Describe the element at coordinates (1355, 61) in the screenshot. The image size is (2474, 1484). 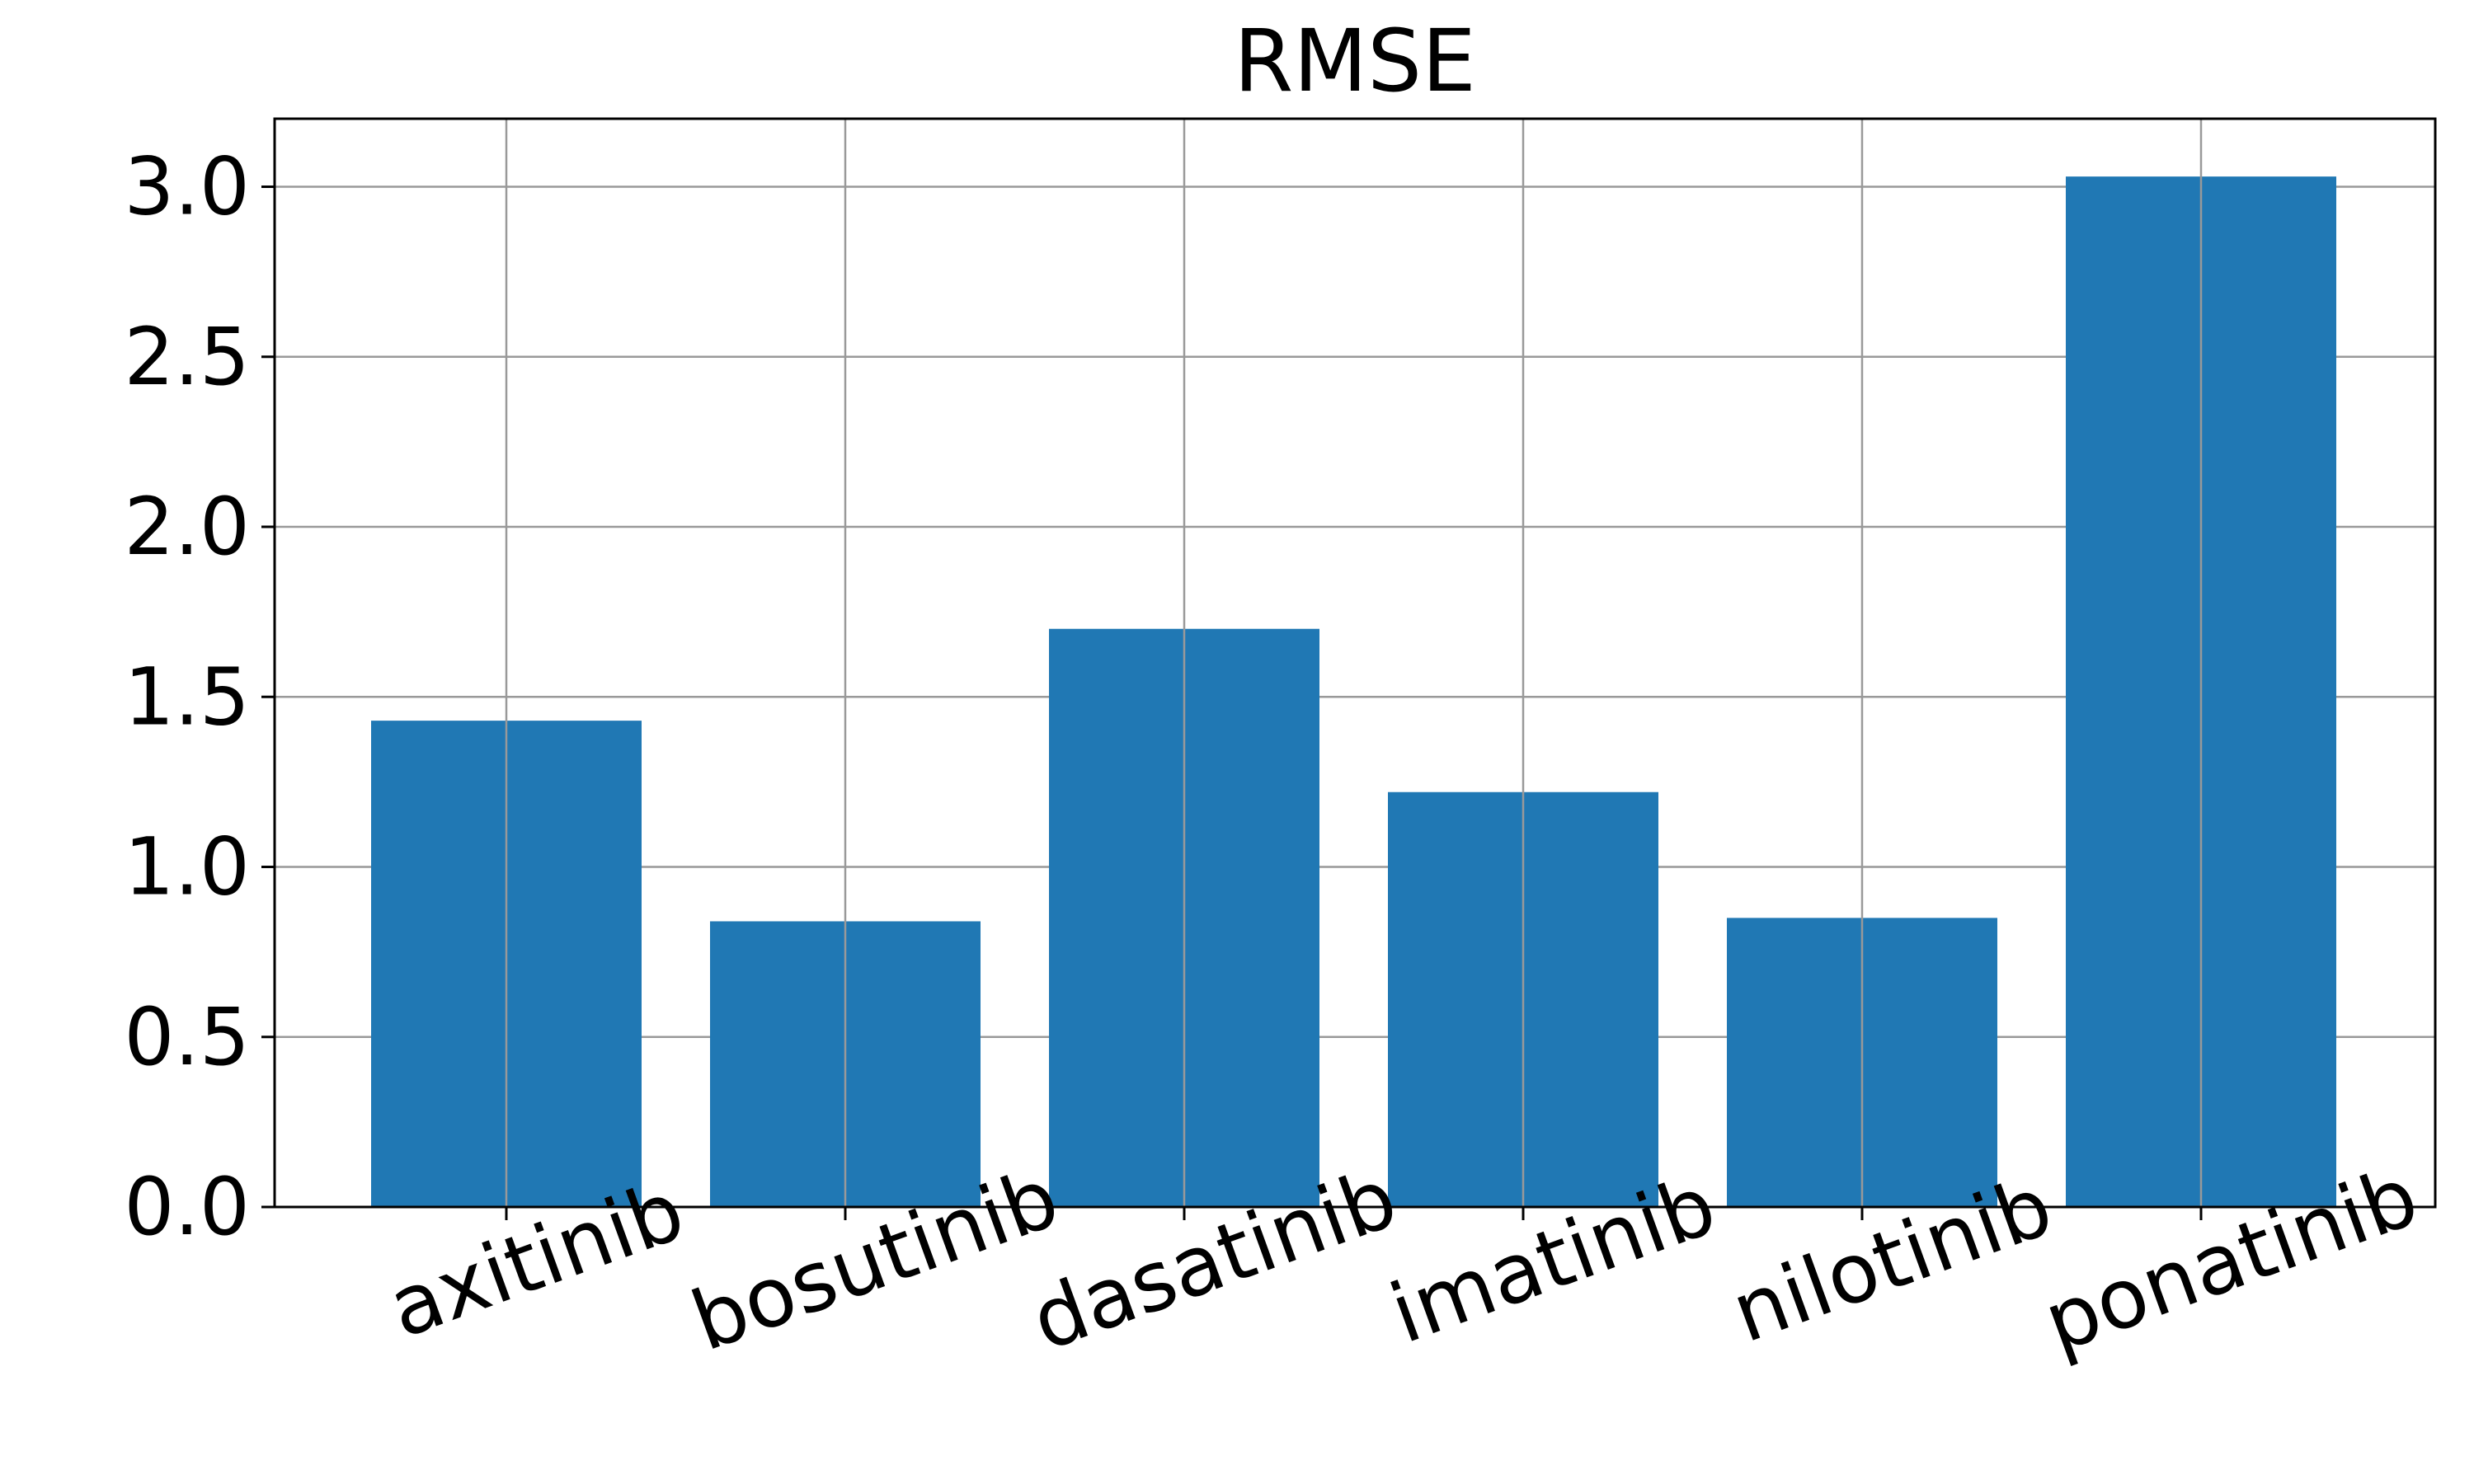
I see `chart-title: RMSE` at that location.